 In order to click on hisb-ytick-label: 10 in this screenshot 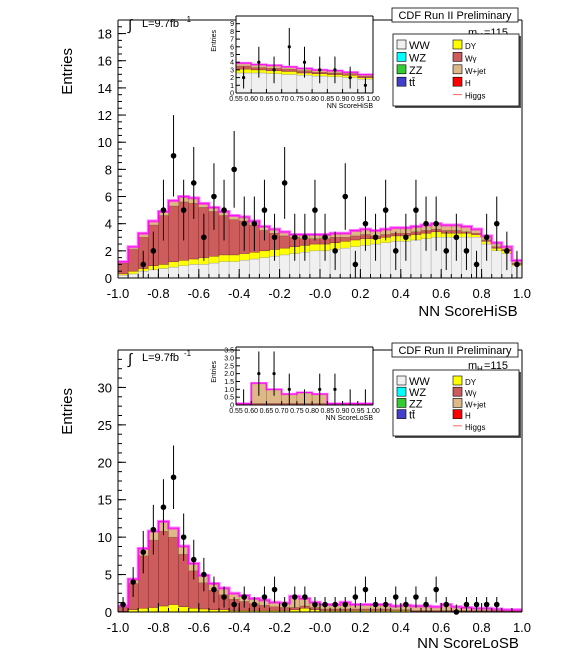, I will do `click(105, 142)`.